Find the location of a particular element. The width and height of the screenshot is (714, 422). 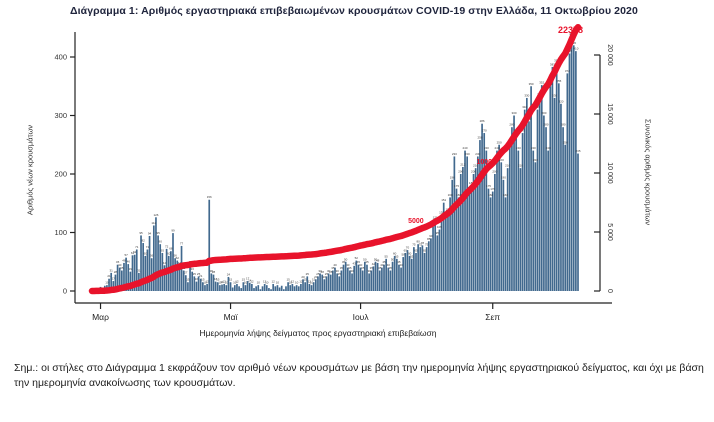

bar-value-label: 20 is located at coordinates (316, 277).